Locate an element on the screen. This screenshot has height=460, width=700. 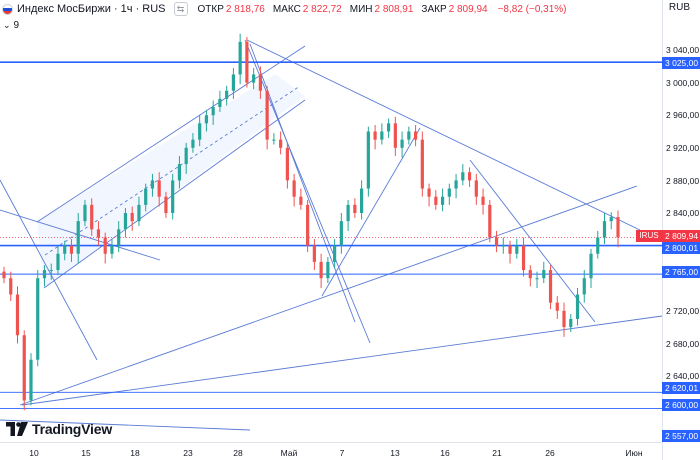
currency-label: RUB is located at coordinates (679, 7).